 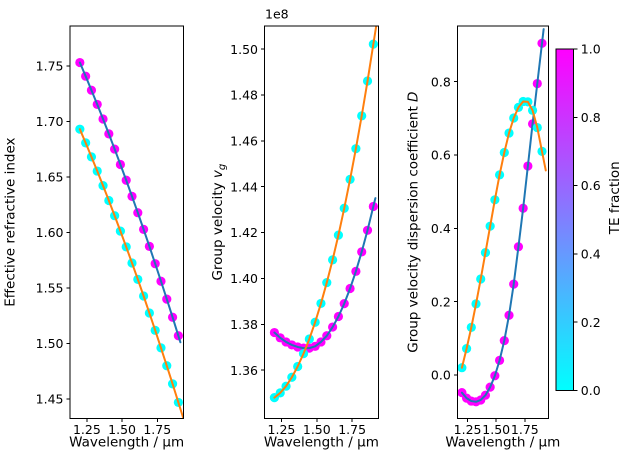 What do you see at coordinates (591, 322) in the screenshot?
I see `colorbar-tick-label: 0.2` at bounding box center [591, 322].